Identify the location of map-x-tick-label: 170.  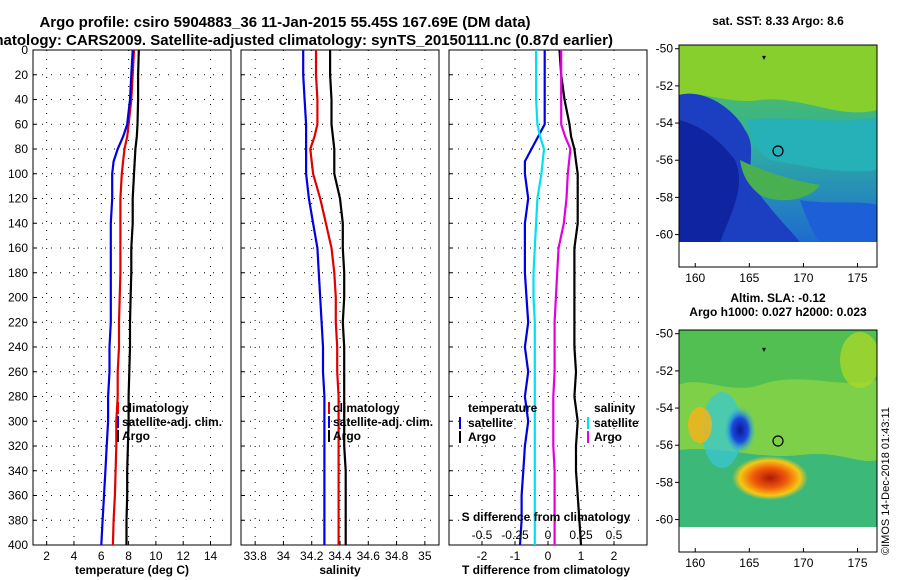
(803, 563).